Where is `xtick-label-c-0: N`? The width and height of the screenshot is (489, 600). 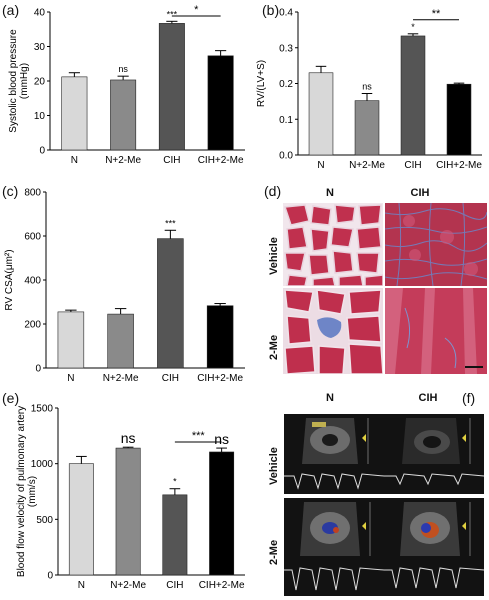
xtick-label-c-0: N is located at coordinates (70, 378).